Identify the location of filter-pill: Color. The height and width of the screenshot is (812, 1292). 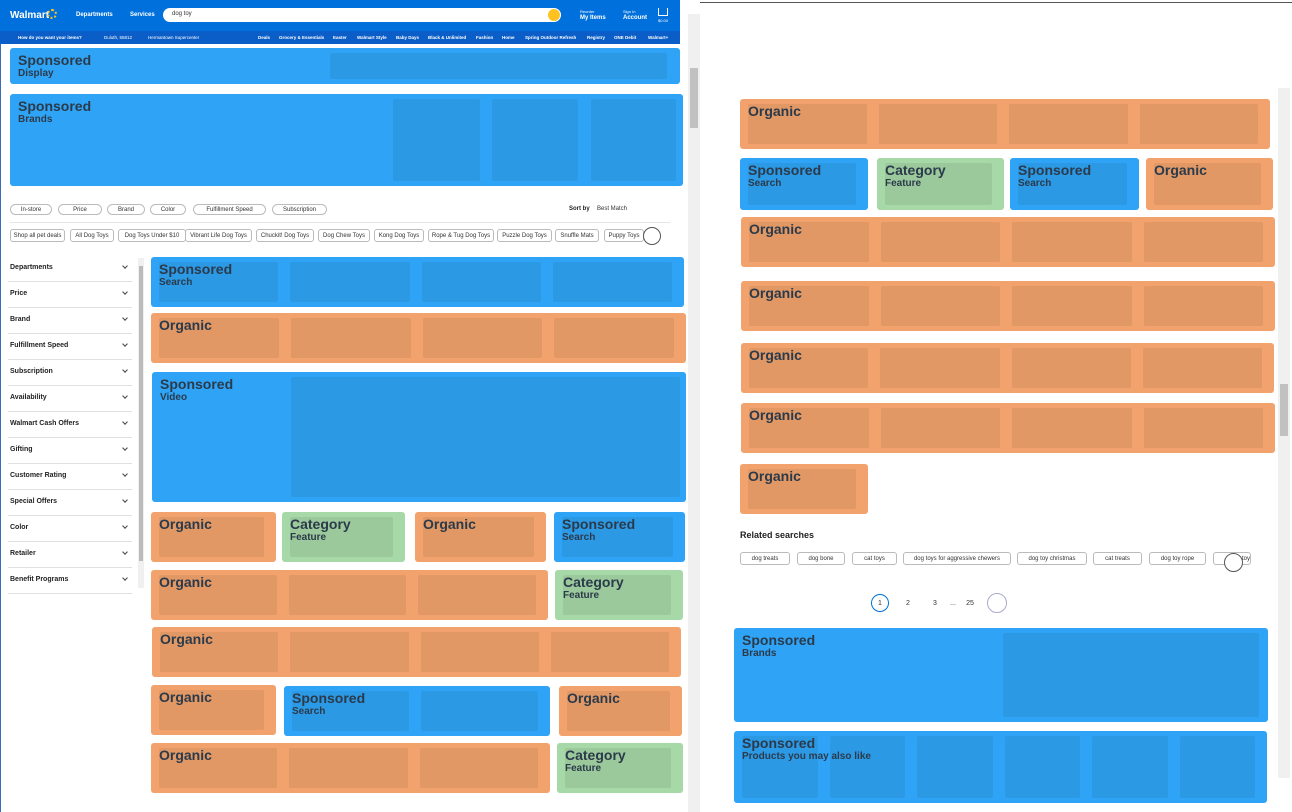
(168, 209).